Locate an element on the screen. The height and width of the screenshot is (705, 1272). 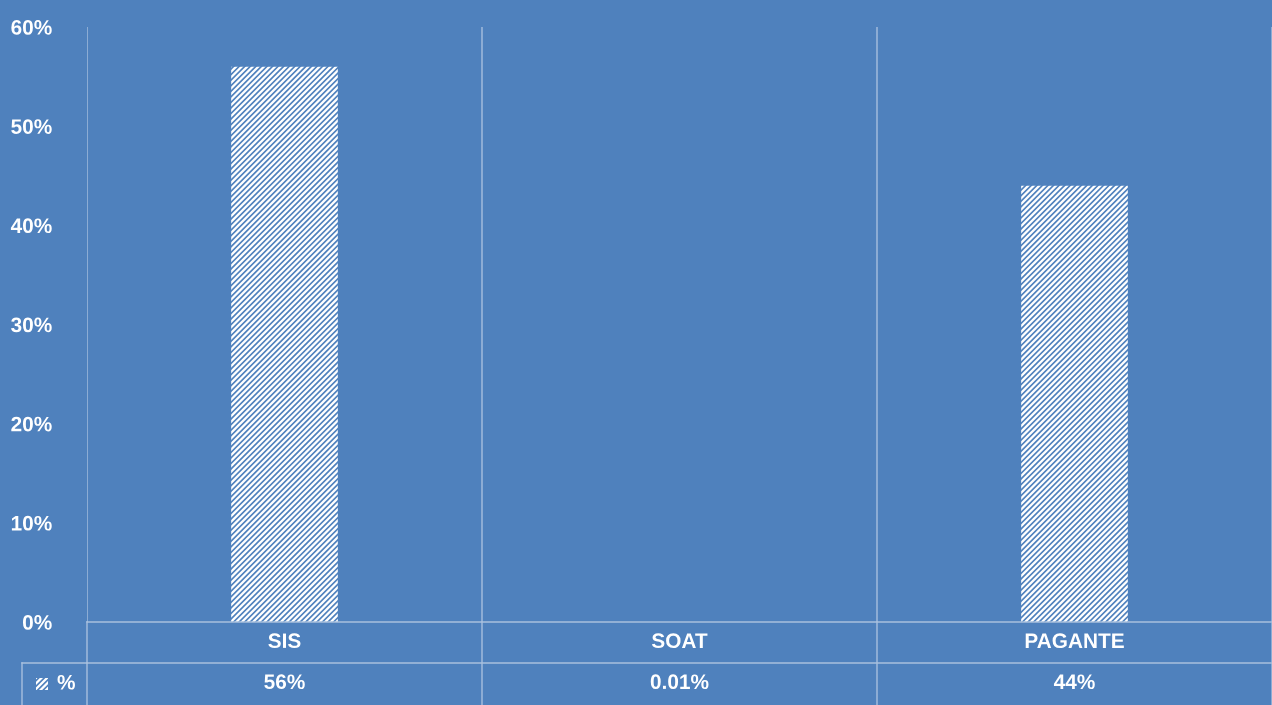
y-tick-label: 50% is located at coordinates (31, 126).